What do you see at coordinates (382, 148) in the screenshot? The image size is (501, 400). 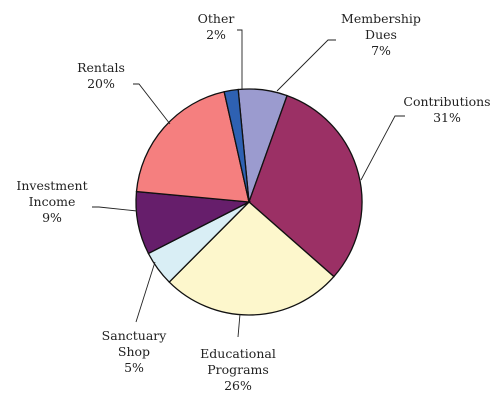 I see `leader-line-contributions` at bounding box center [382, 148].